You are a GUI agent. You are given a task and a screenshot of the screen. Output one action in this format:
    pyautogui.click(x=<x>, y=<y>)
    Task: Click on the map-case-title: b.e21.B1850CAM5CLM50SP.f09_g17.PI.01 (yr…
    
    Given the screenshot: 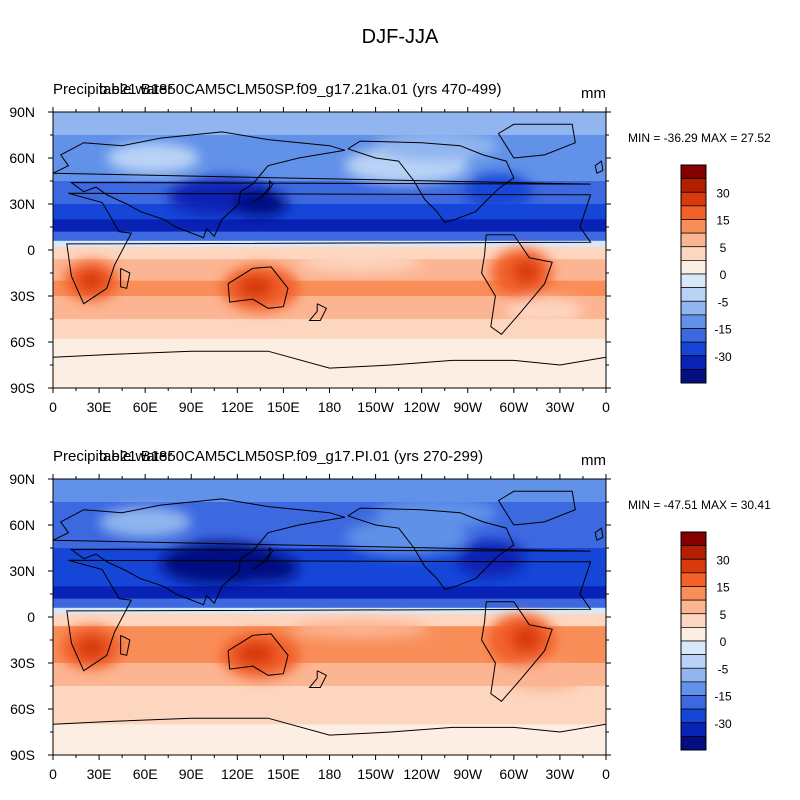 What is the action you would take?
    pyautogui.click(x=291, y=456)
    